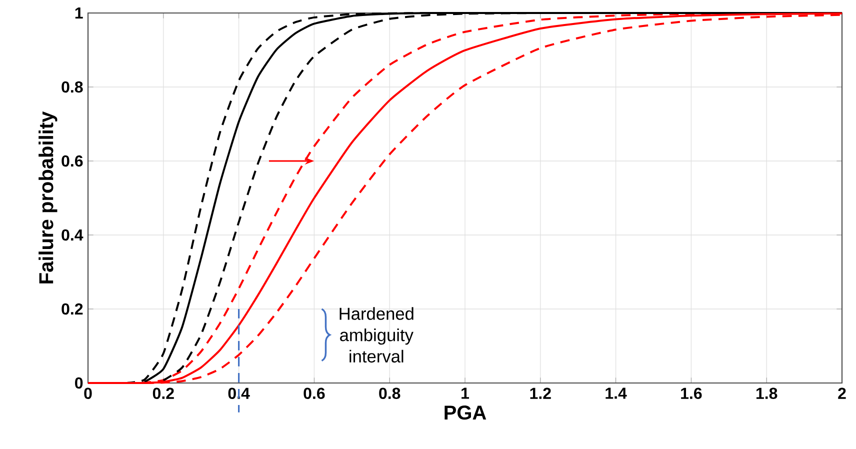 The width and height of the screenshot is (856, 449). Describe the element at coordinates (73, 235) in the screenshot. I see `y-tick-label: 0.4` at that location.